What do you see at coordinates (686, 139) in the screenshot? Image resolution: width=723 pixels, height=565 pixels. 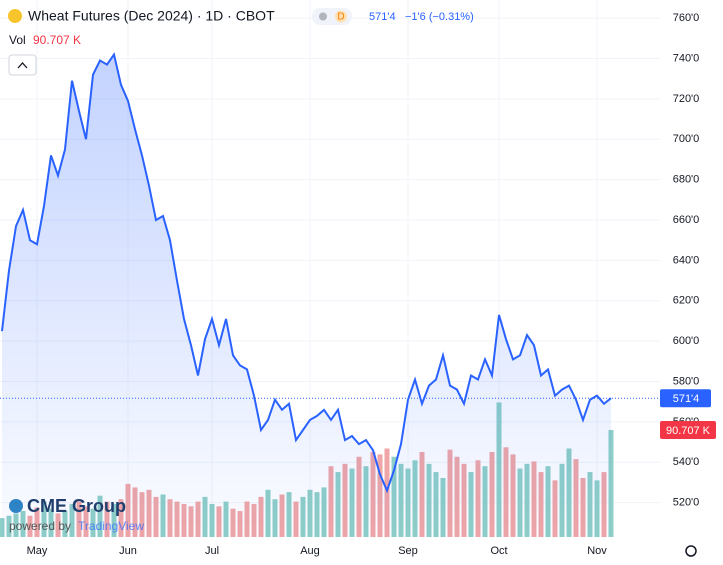 I see `y-tick-label: 700'0` at bounding box center [686, 139].